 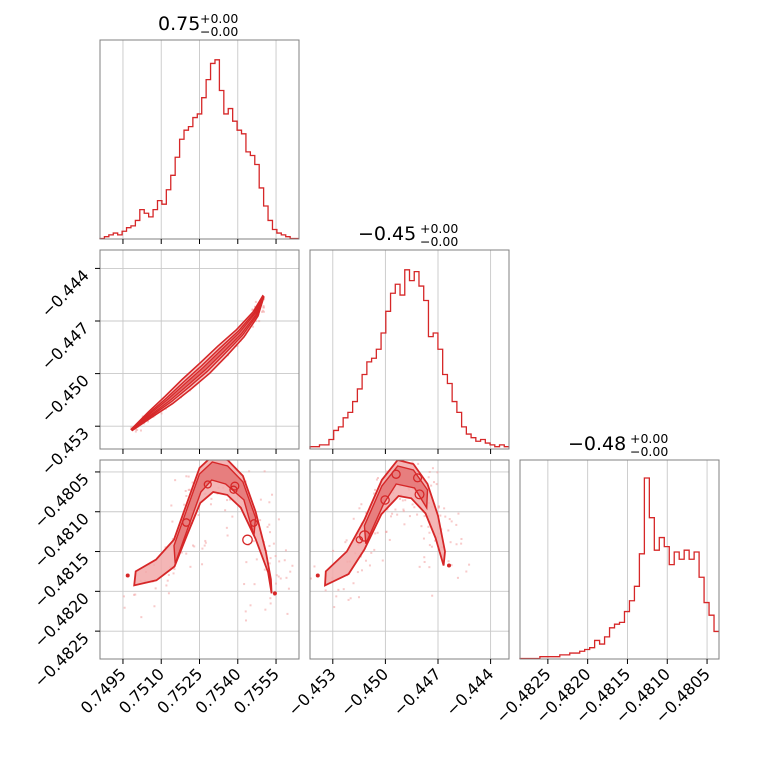 I want to click on title-param-1-plus: +0.00, so click(x=219, y=18).